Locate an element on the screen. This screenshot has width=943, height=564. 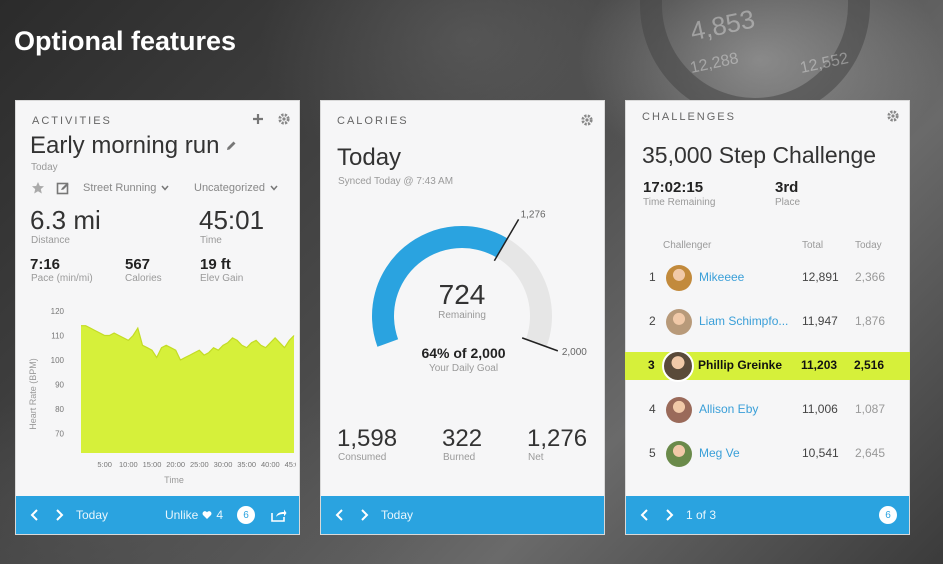
time-remaining-label: Time Remaining is located at coordinates (679, 202).